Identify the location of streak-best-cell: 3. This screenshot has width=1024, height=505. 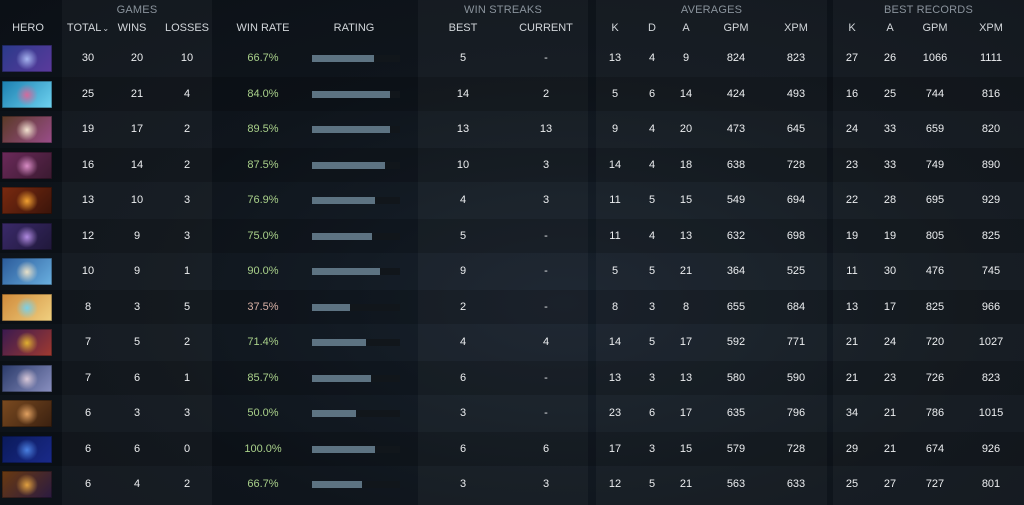
(463, 413).